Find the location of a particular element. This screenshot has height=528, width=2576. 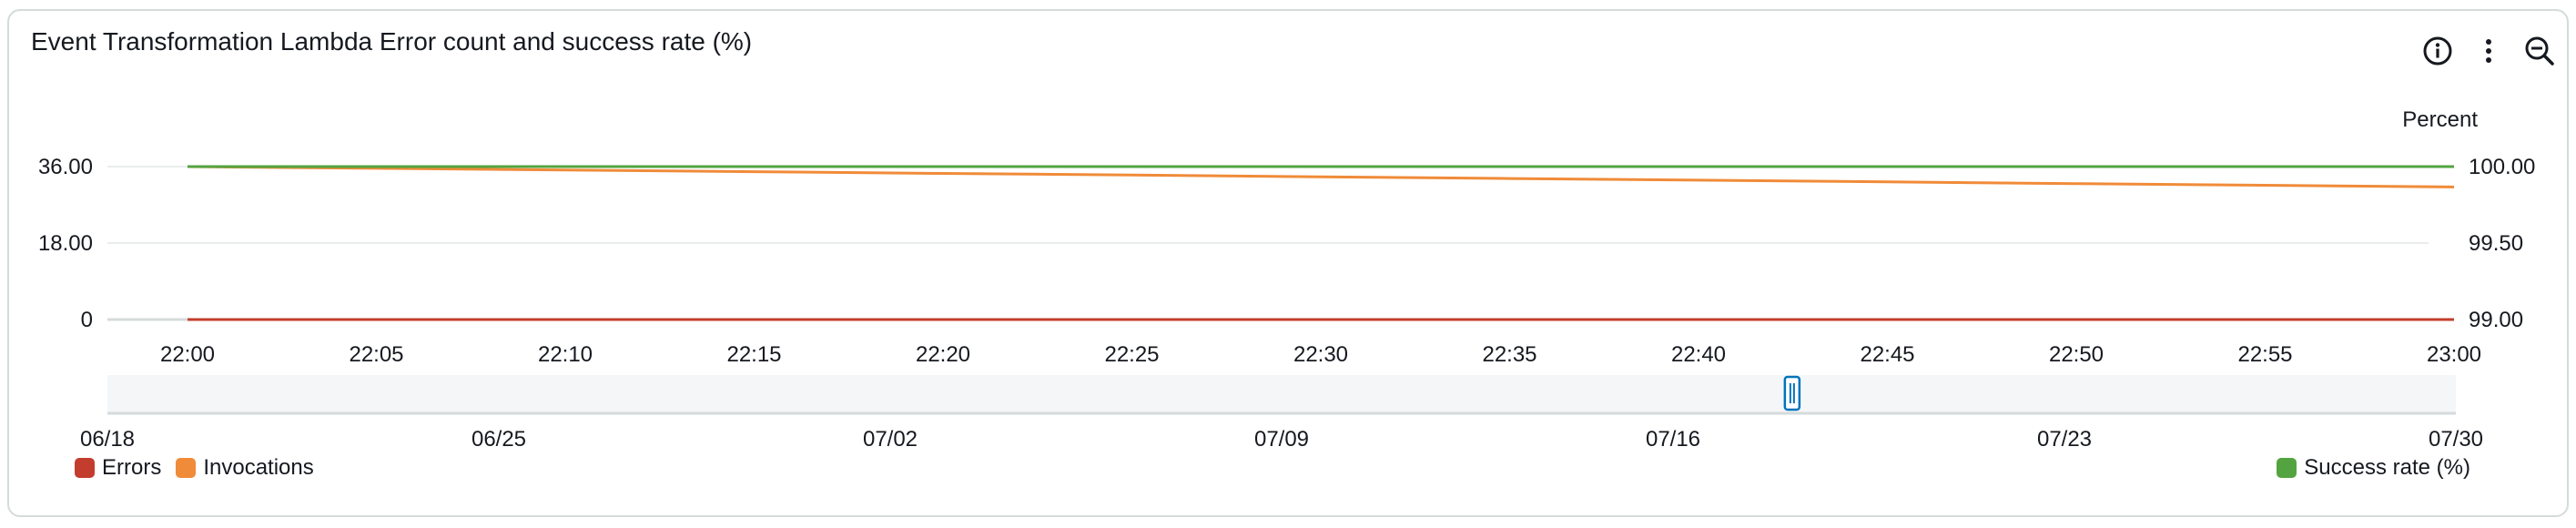

right-tick-label: 99.50 is located at coordinates (2496, 243).